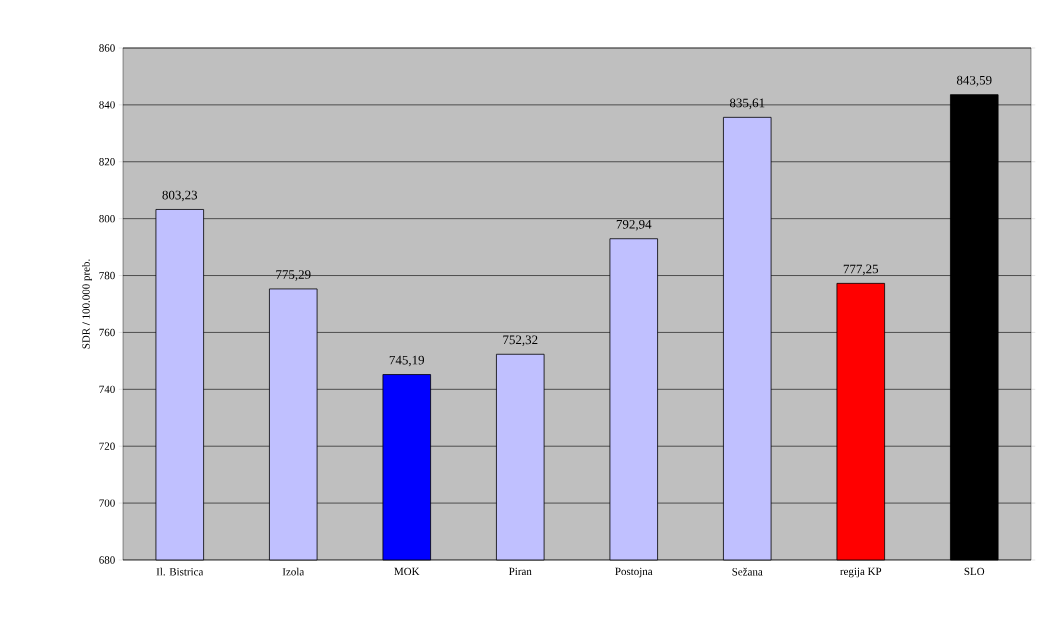  What do you see at coordinates (293, 571) in the screenshot?
I see `x-tick-label: Izola` at bounding box center [293, 571].